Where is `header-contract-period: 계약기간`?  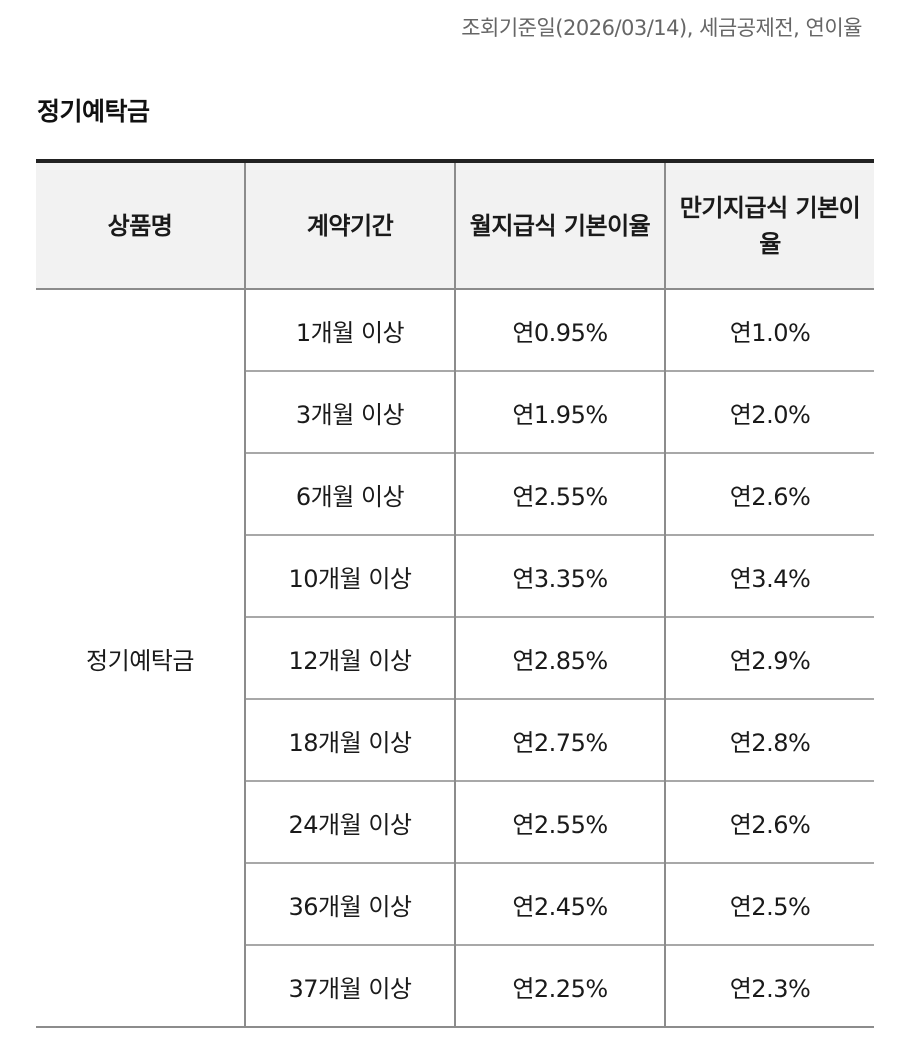 header-contract-period: 계약기간 is located at coordinates (349, 225).